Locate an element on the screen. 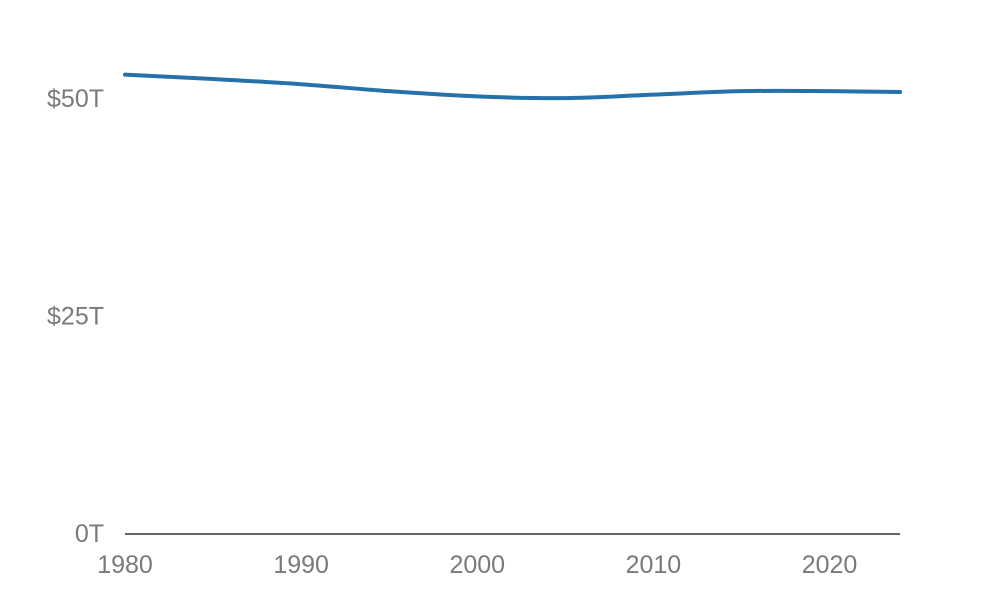  series-group is located at coordinates (512, 86).